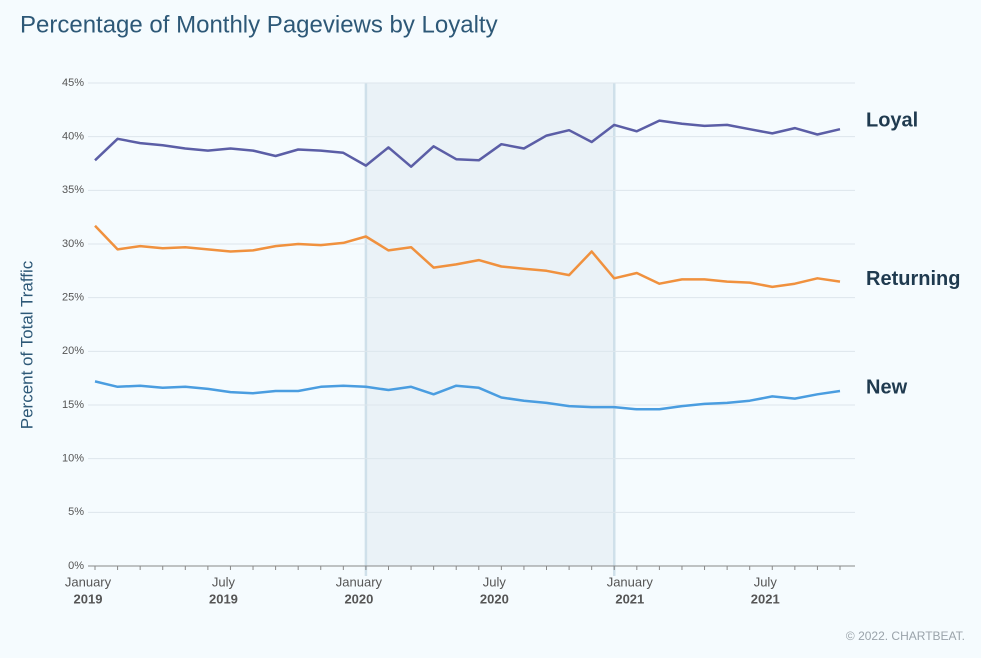  Describe the element at coordinates (76, 566) in the screenshot. I see `y-tick-label: 0%` at that location.